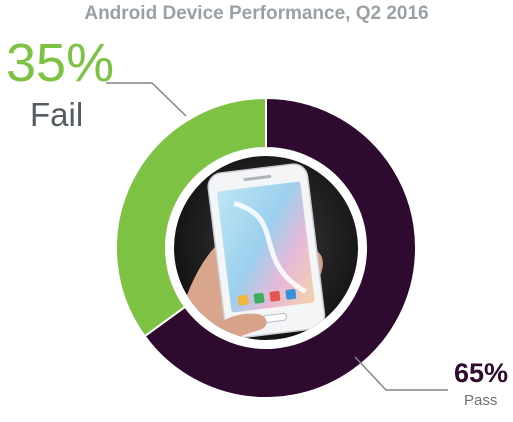  Describe the element at coordinates (481, 400) in the screenshot. I see `pass-label: Pass` at that location.